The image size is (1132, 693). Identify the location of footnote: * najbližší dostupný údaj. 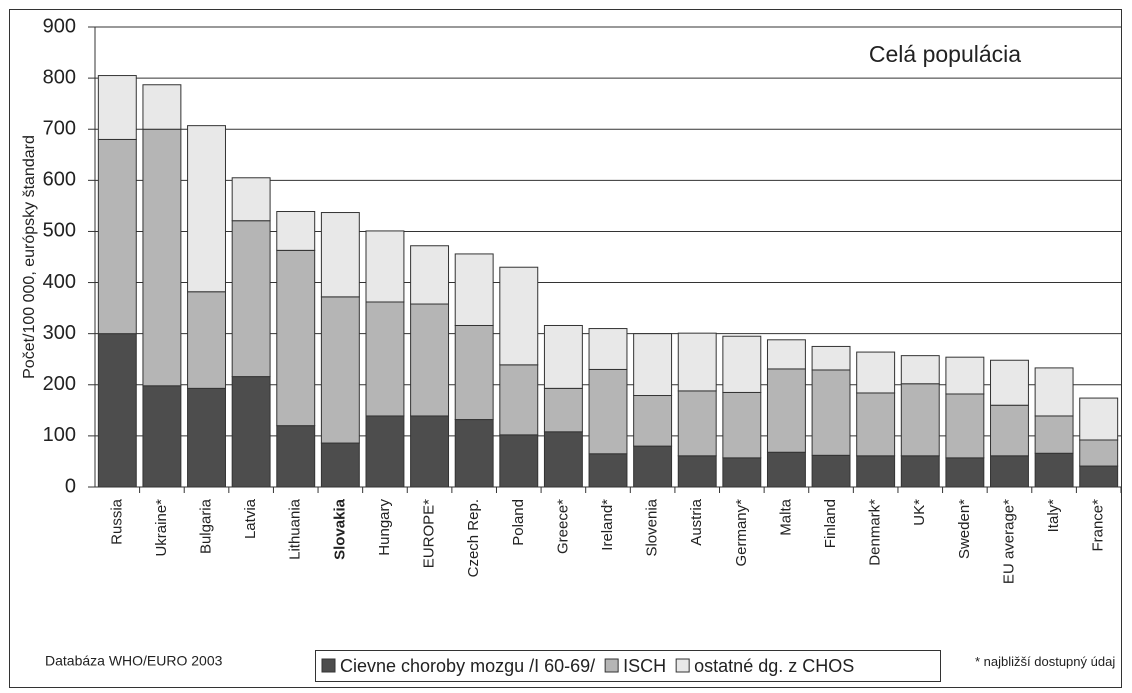
(1045, 661).